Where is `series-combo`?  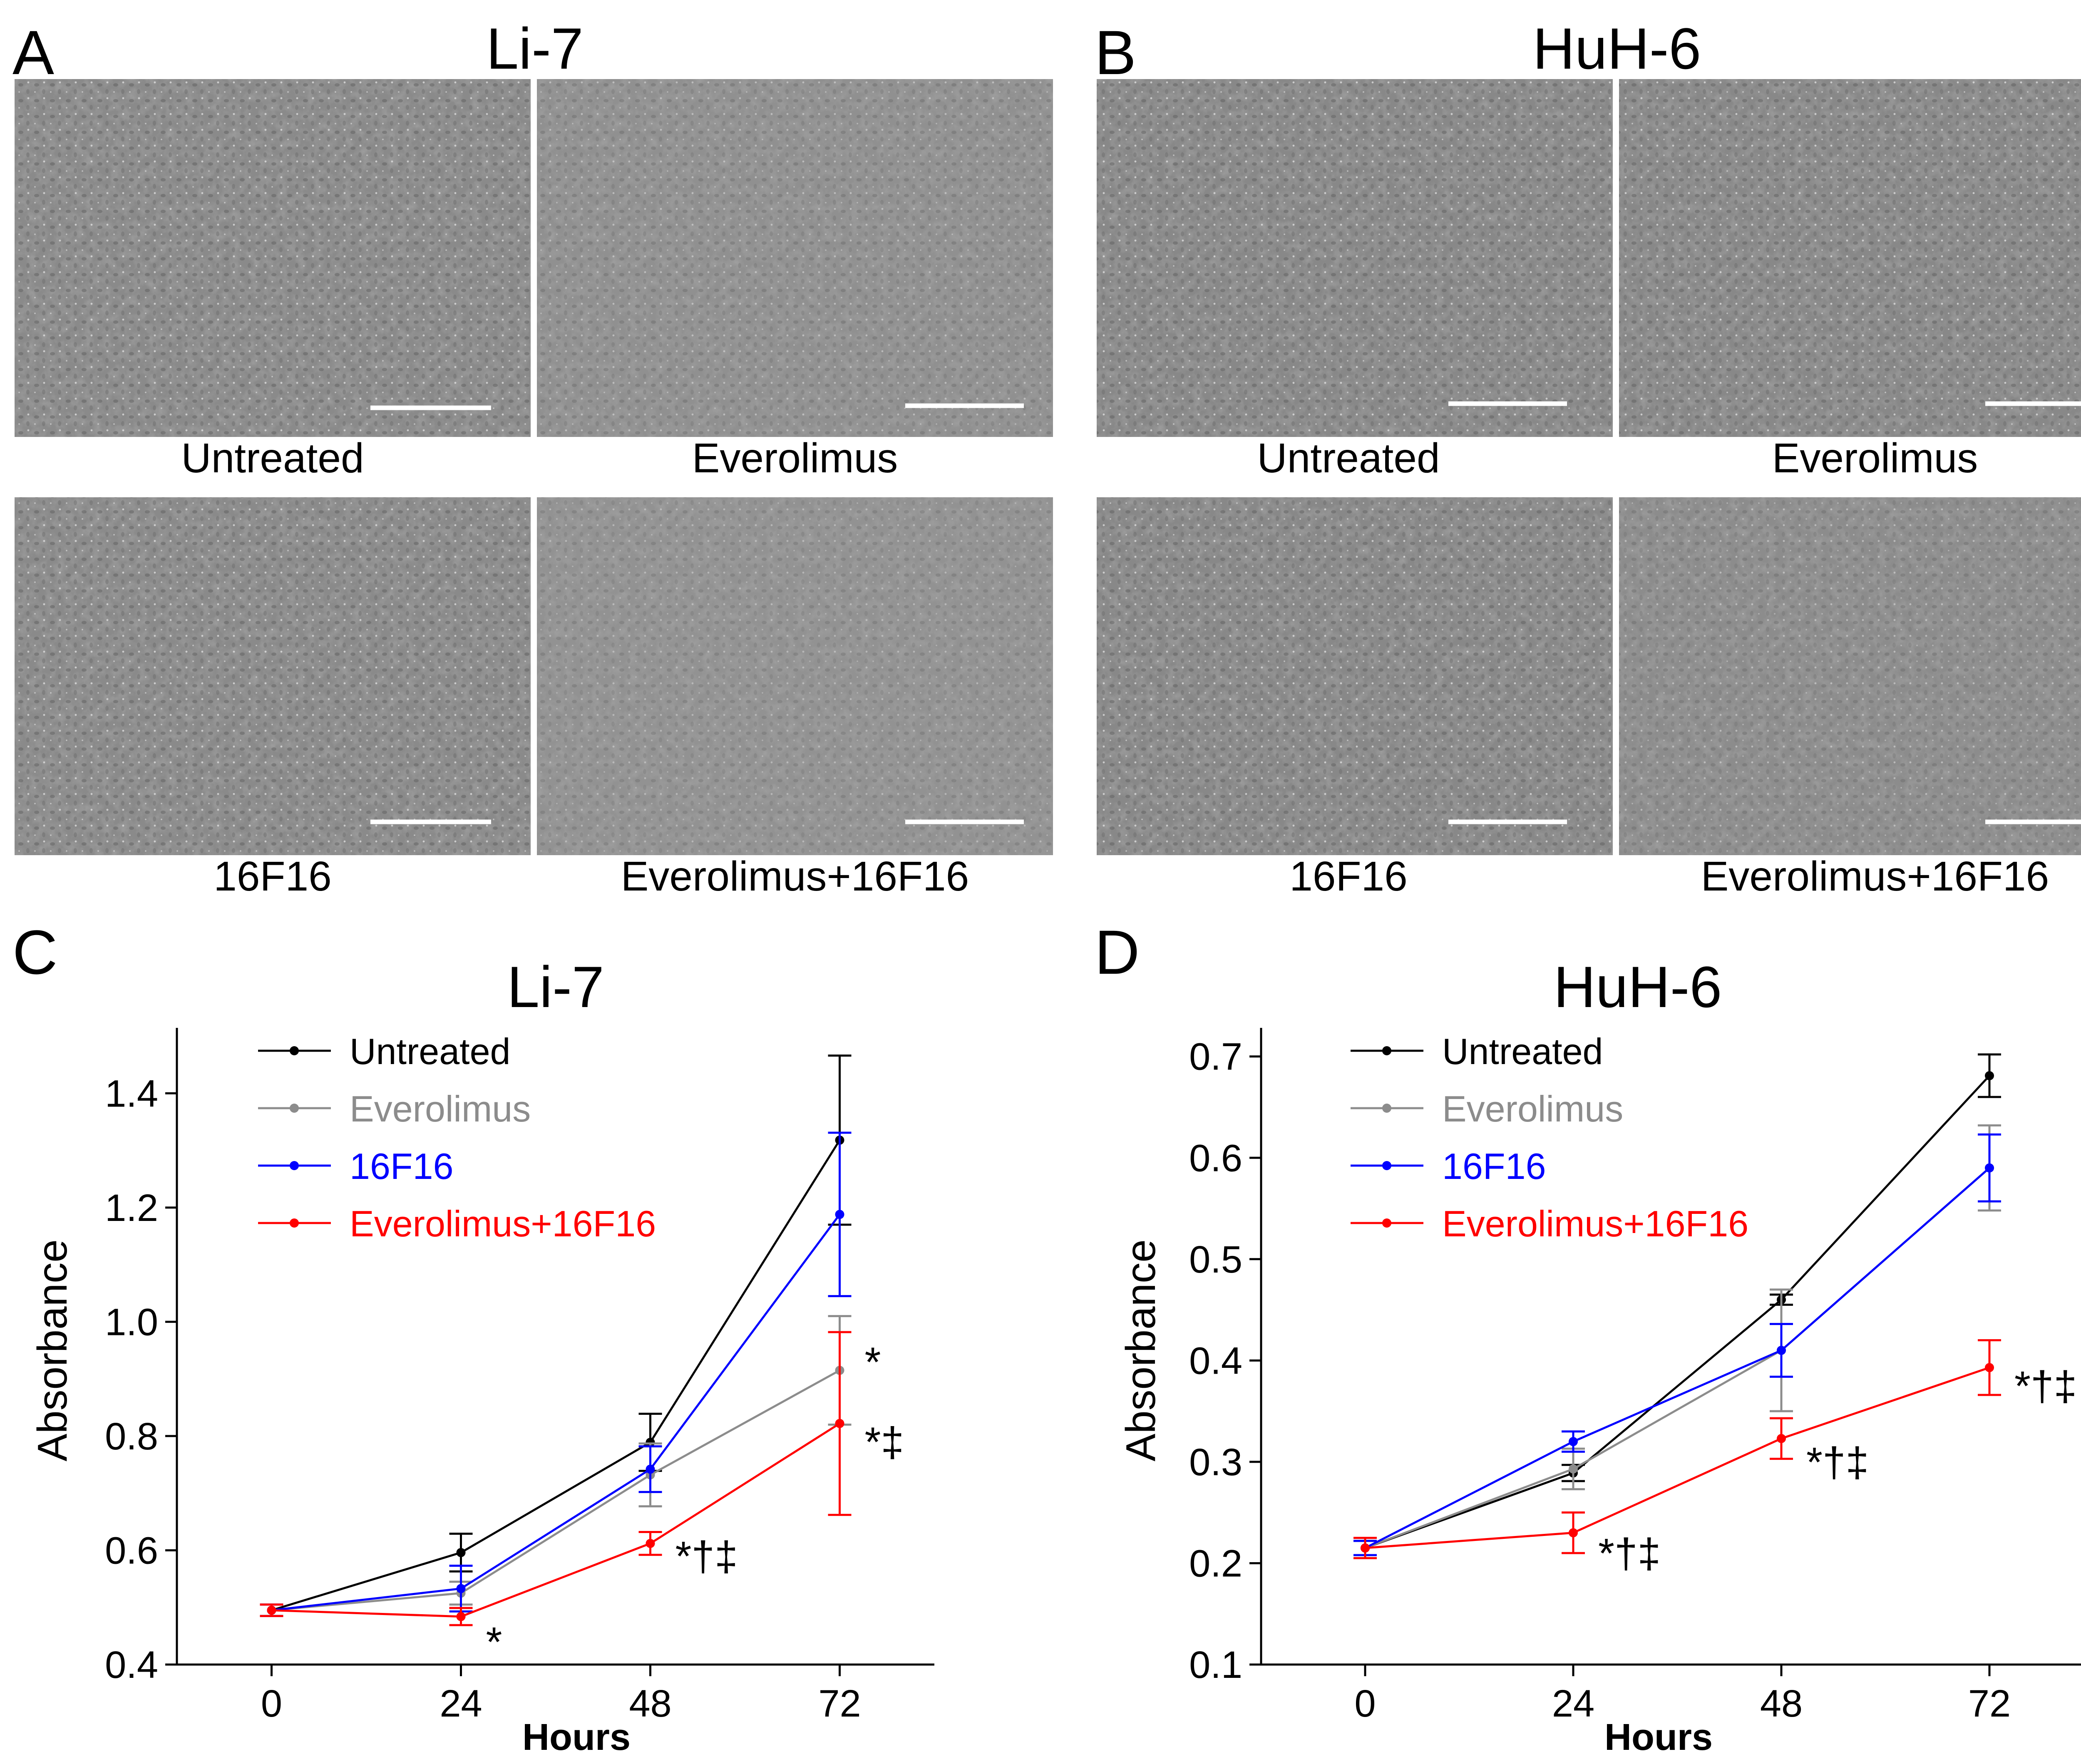 series-combo is located at coordinates (1677, 1449).